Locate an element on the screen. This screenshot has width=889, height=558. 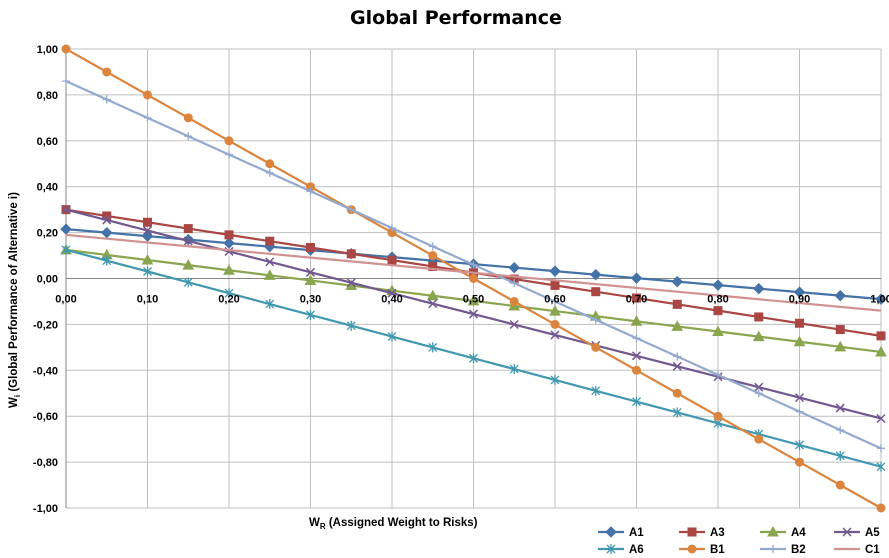
legend-label-a3: A3 is located at coordinates (717, 533).